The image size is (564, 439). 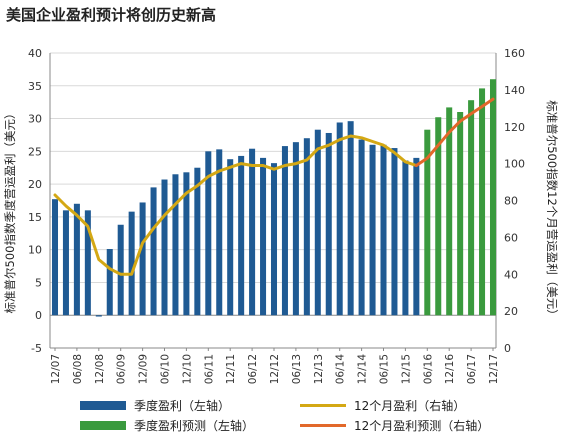 I want to click on x-tick-label: 12/11, so click(x=231, y=369).